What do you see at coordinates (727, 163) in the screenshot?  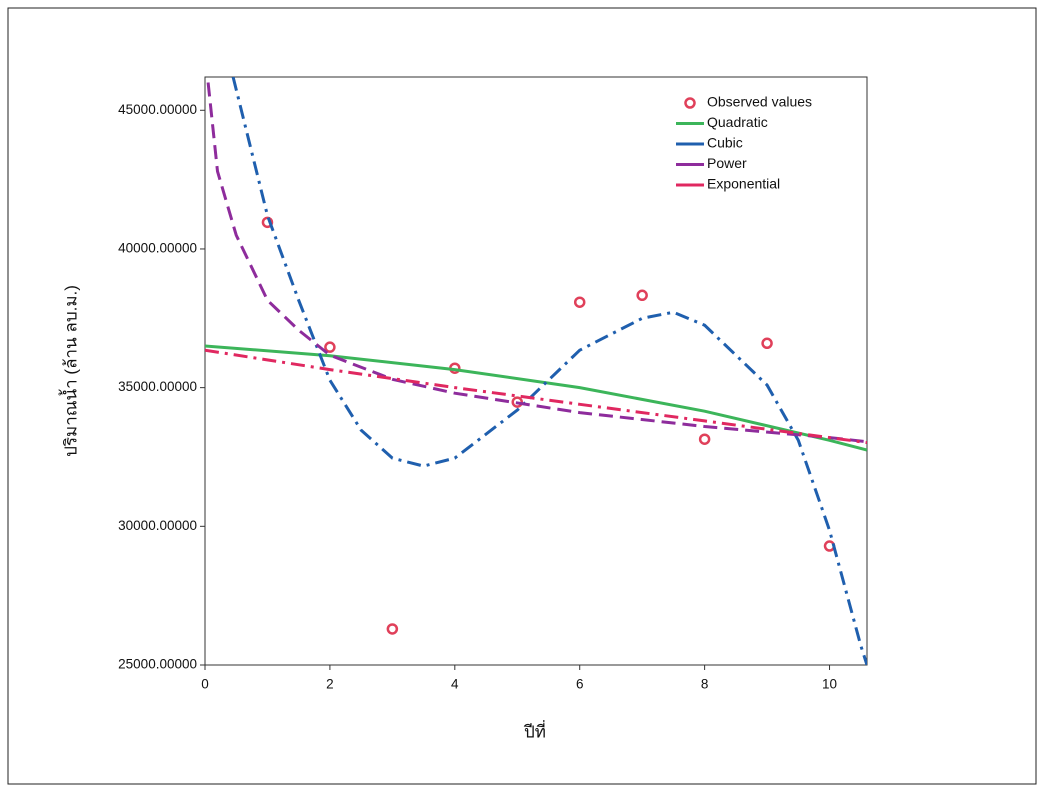 I see `legend-label: Power` at bounding box center [727, 163].